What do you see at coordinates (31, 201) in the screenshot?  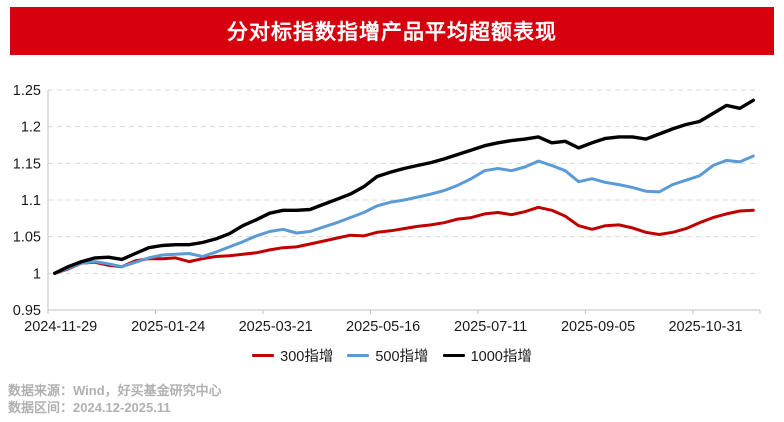 I see `y-tick-label: 1.1` at bounding box center [31, 201].